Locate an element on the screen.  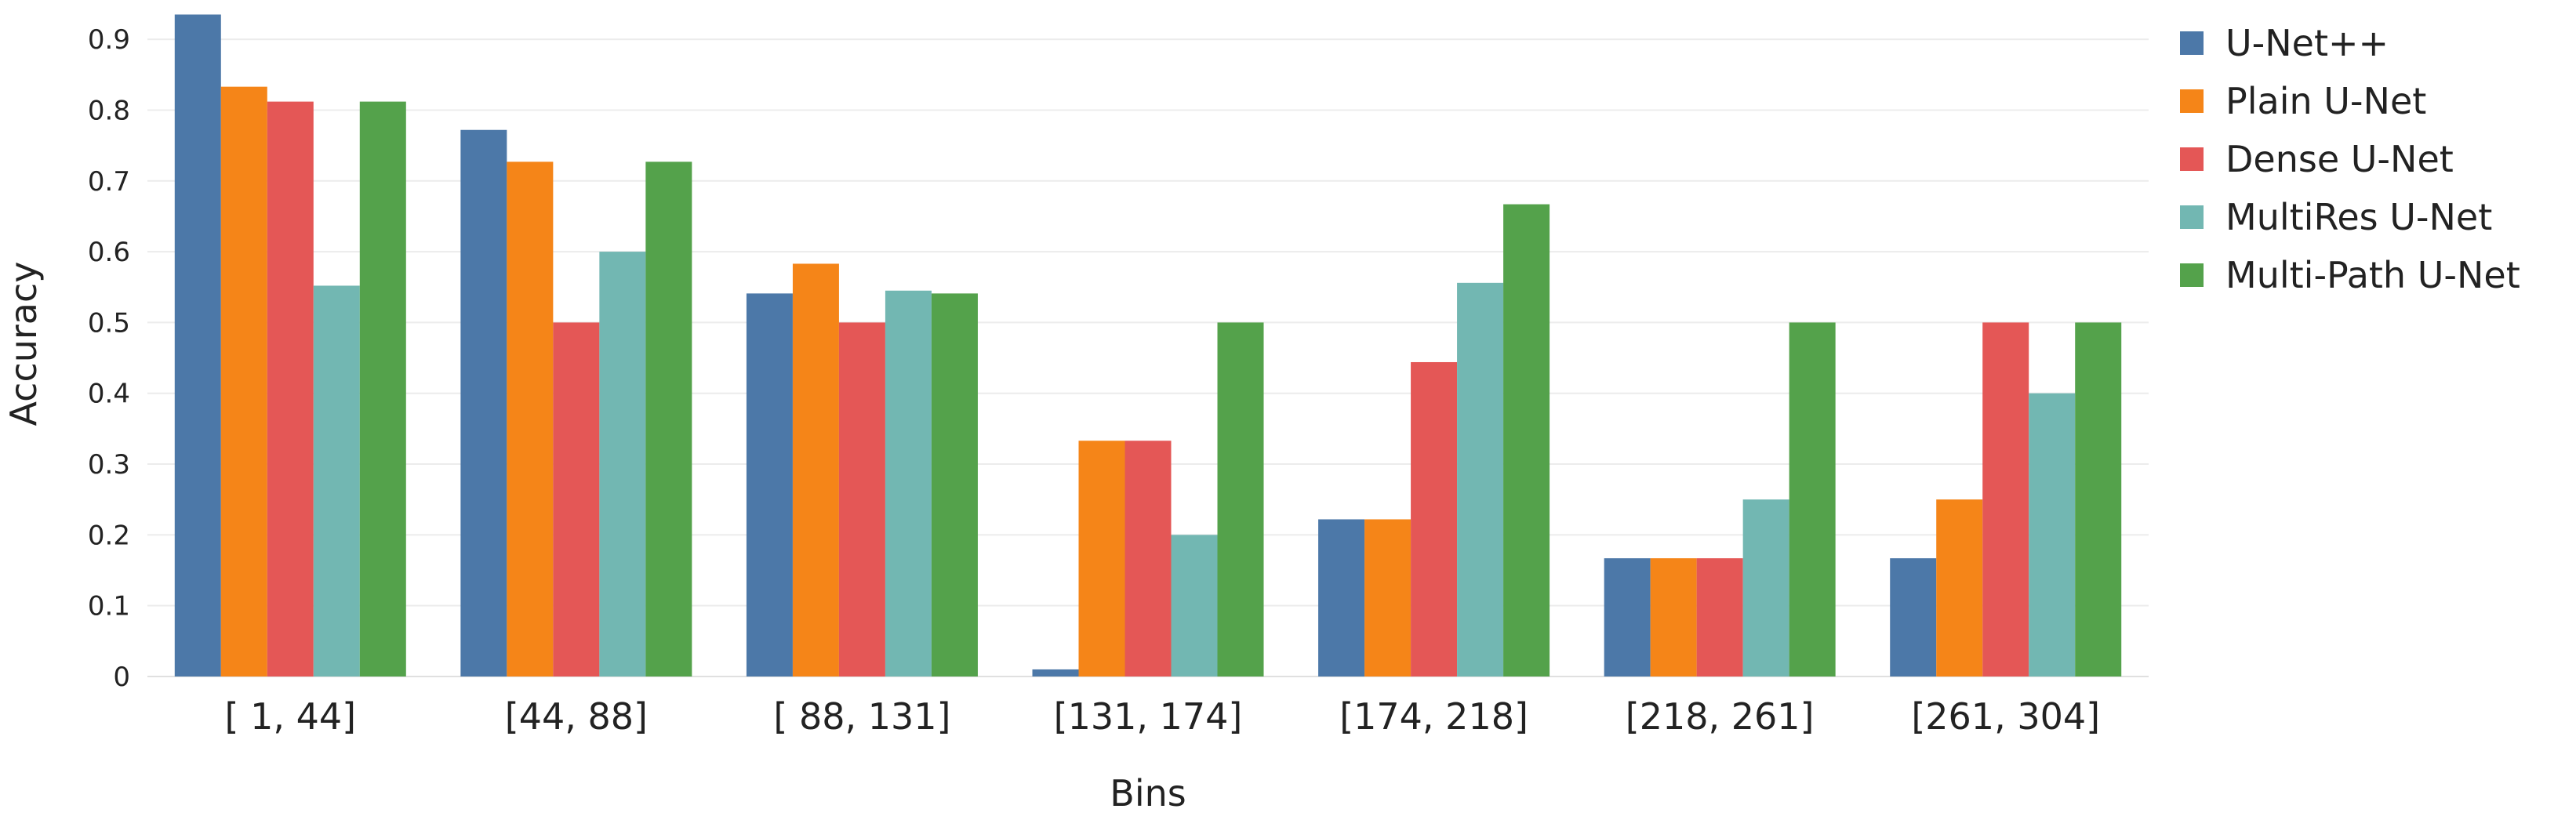
y-tick-label: 0 is located at coordinates (121, 677).